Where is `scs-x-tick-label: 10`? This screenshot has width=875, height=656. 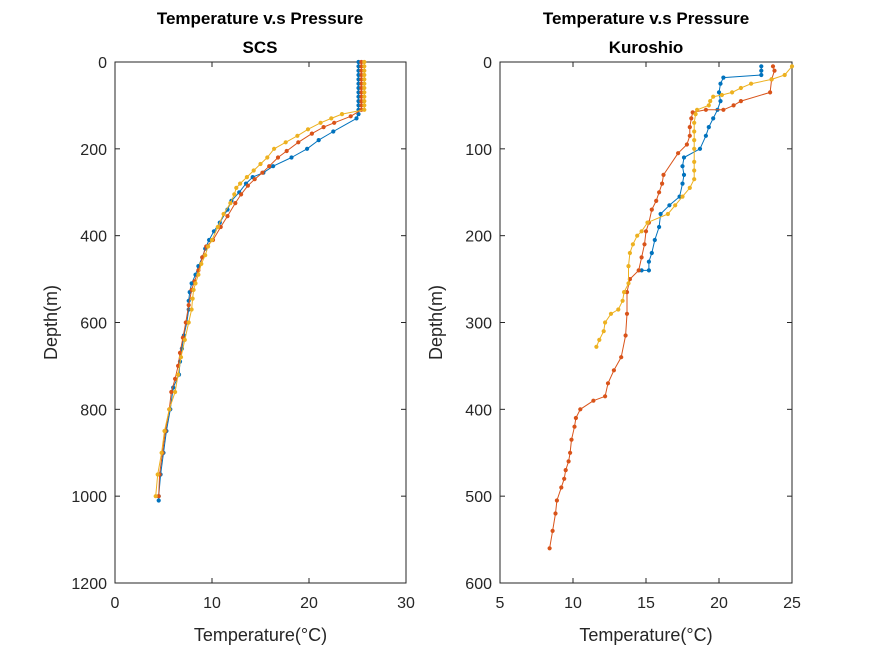 scs-x-tick-label: 10 is located at coordinates (212, 603).